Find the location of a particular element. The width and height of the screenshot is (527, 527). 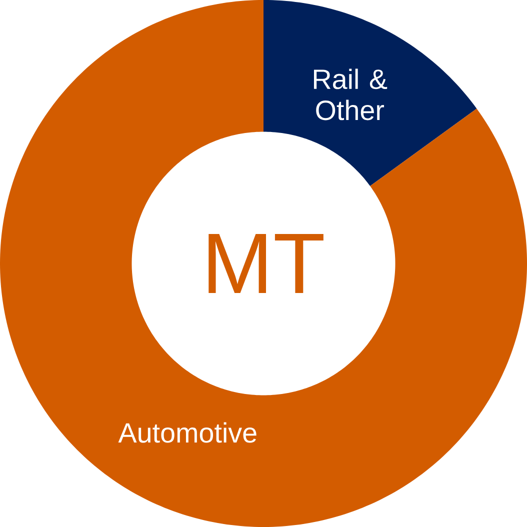

text: MT is located at coordinates (266, 263).